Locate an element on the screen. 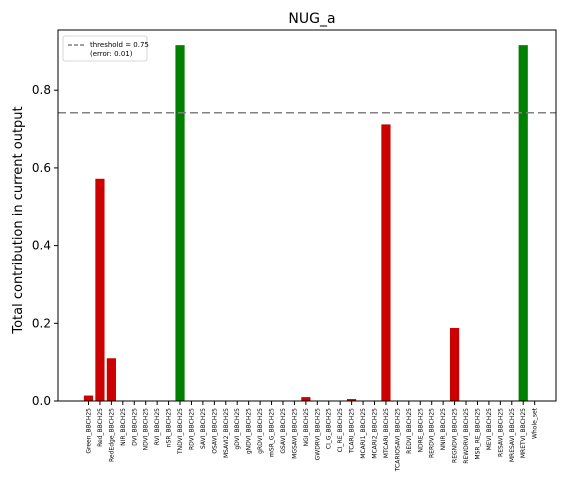 The height and width of the screenshot is (494, 570). x-tick-label: TNDVI_BBCH25 is located at coordinates (180, 431).